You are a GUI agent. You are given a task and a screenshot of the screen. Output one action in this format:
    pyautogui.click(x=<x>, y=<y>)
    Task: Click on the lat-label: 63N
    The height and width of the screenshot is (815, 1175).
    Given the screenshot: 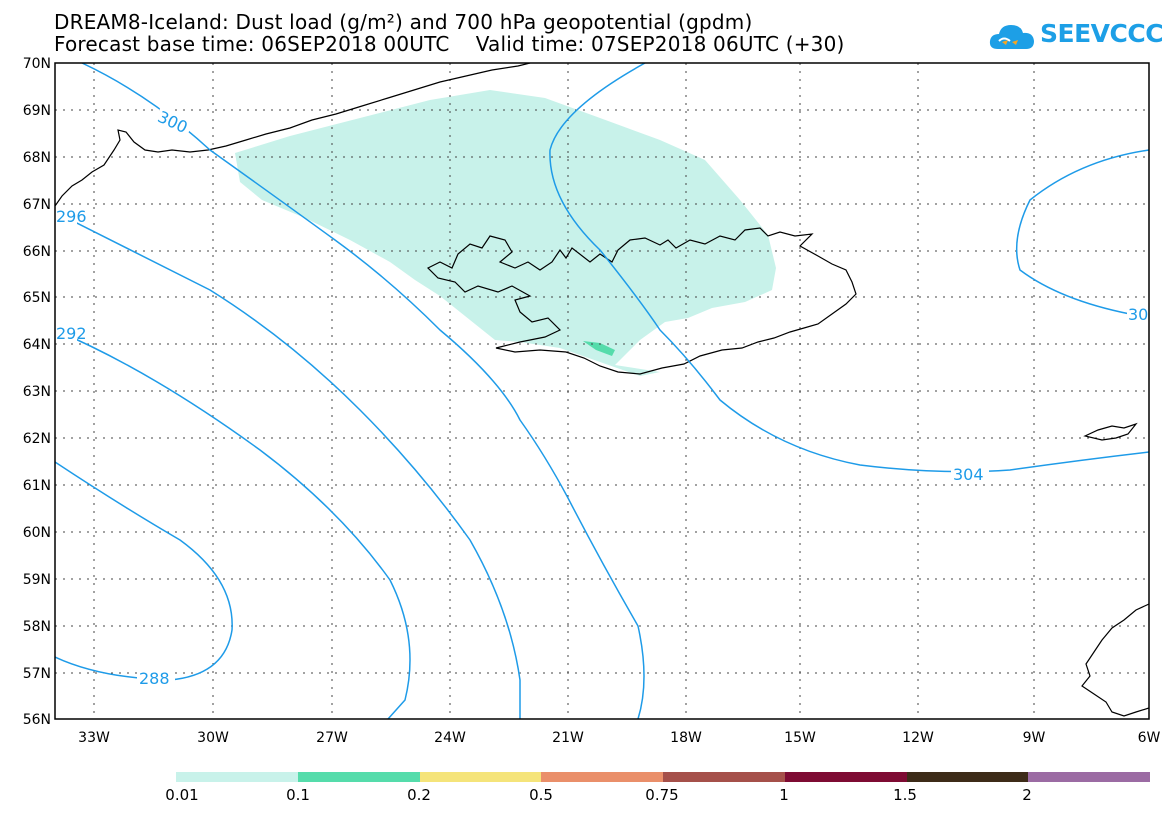 What is the action you would take?
    pyautogui.click(x=37, y=392)
    